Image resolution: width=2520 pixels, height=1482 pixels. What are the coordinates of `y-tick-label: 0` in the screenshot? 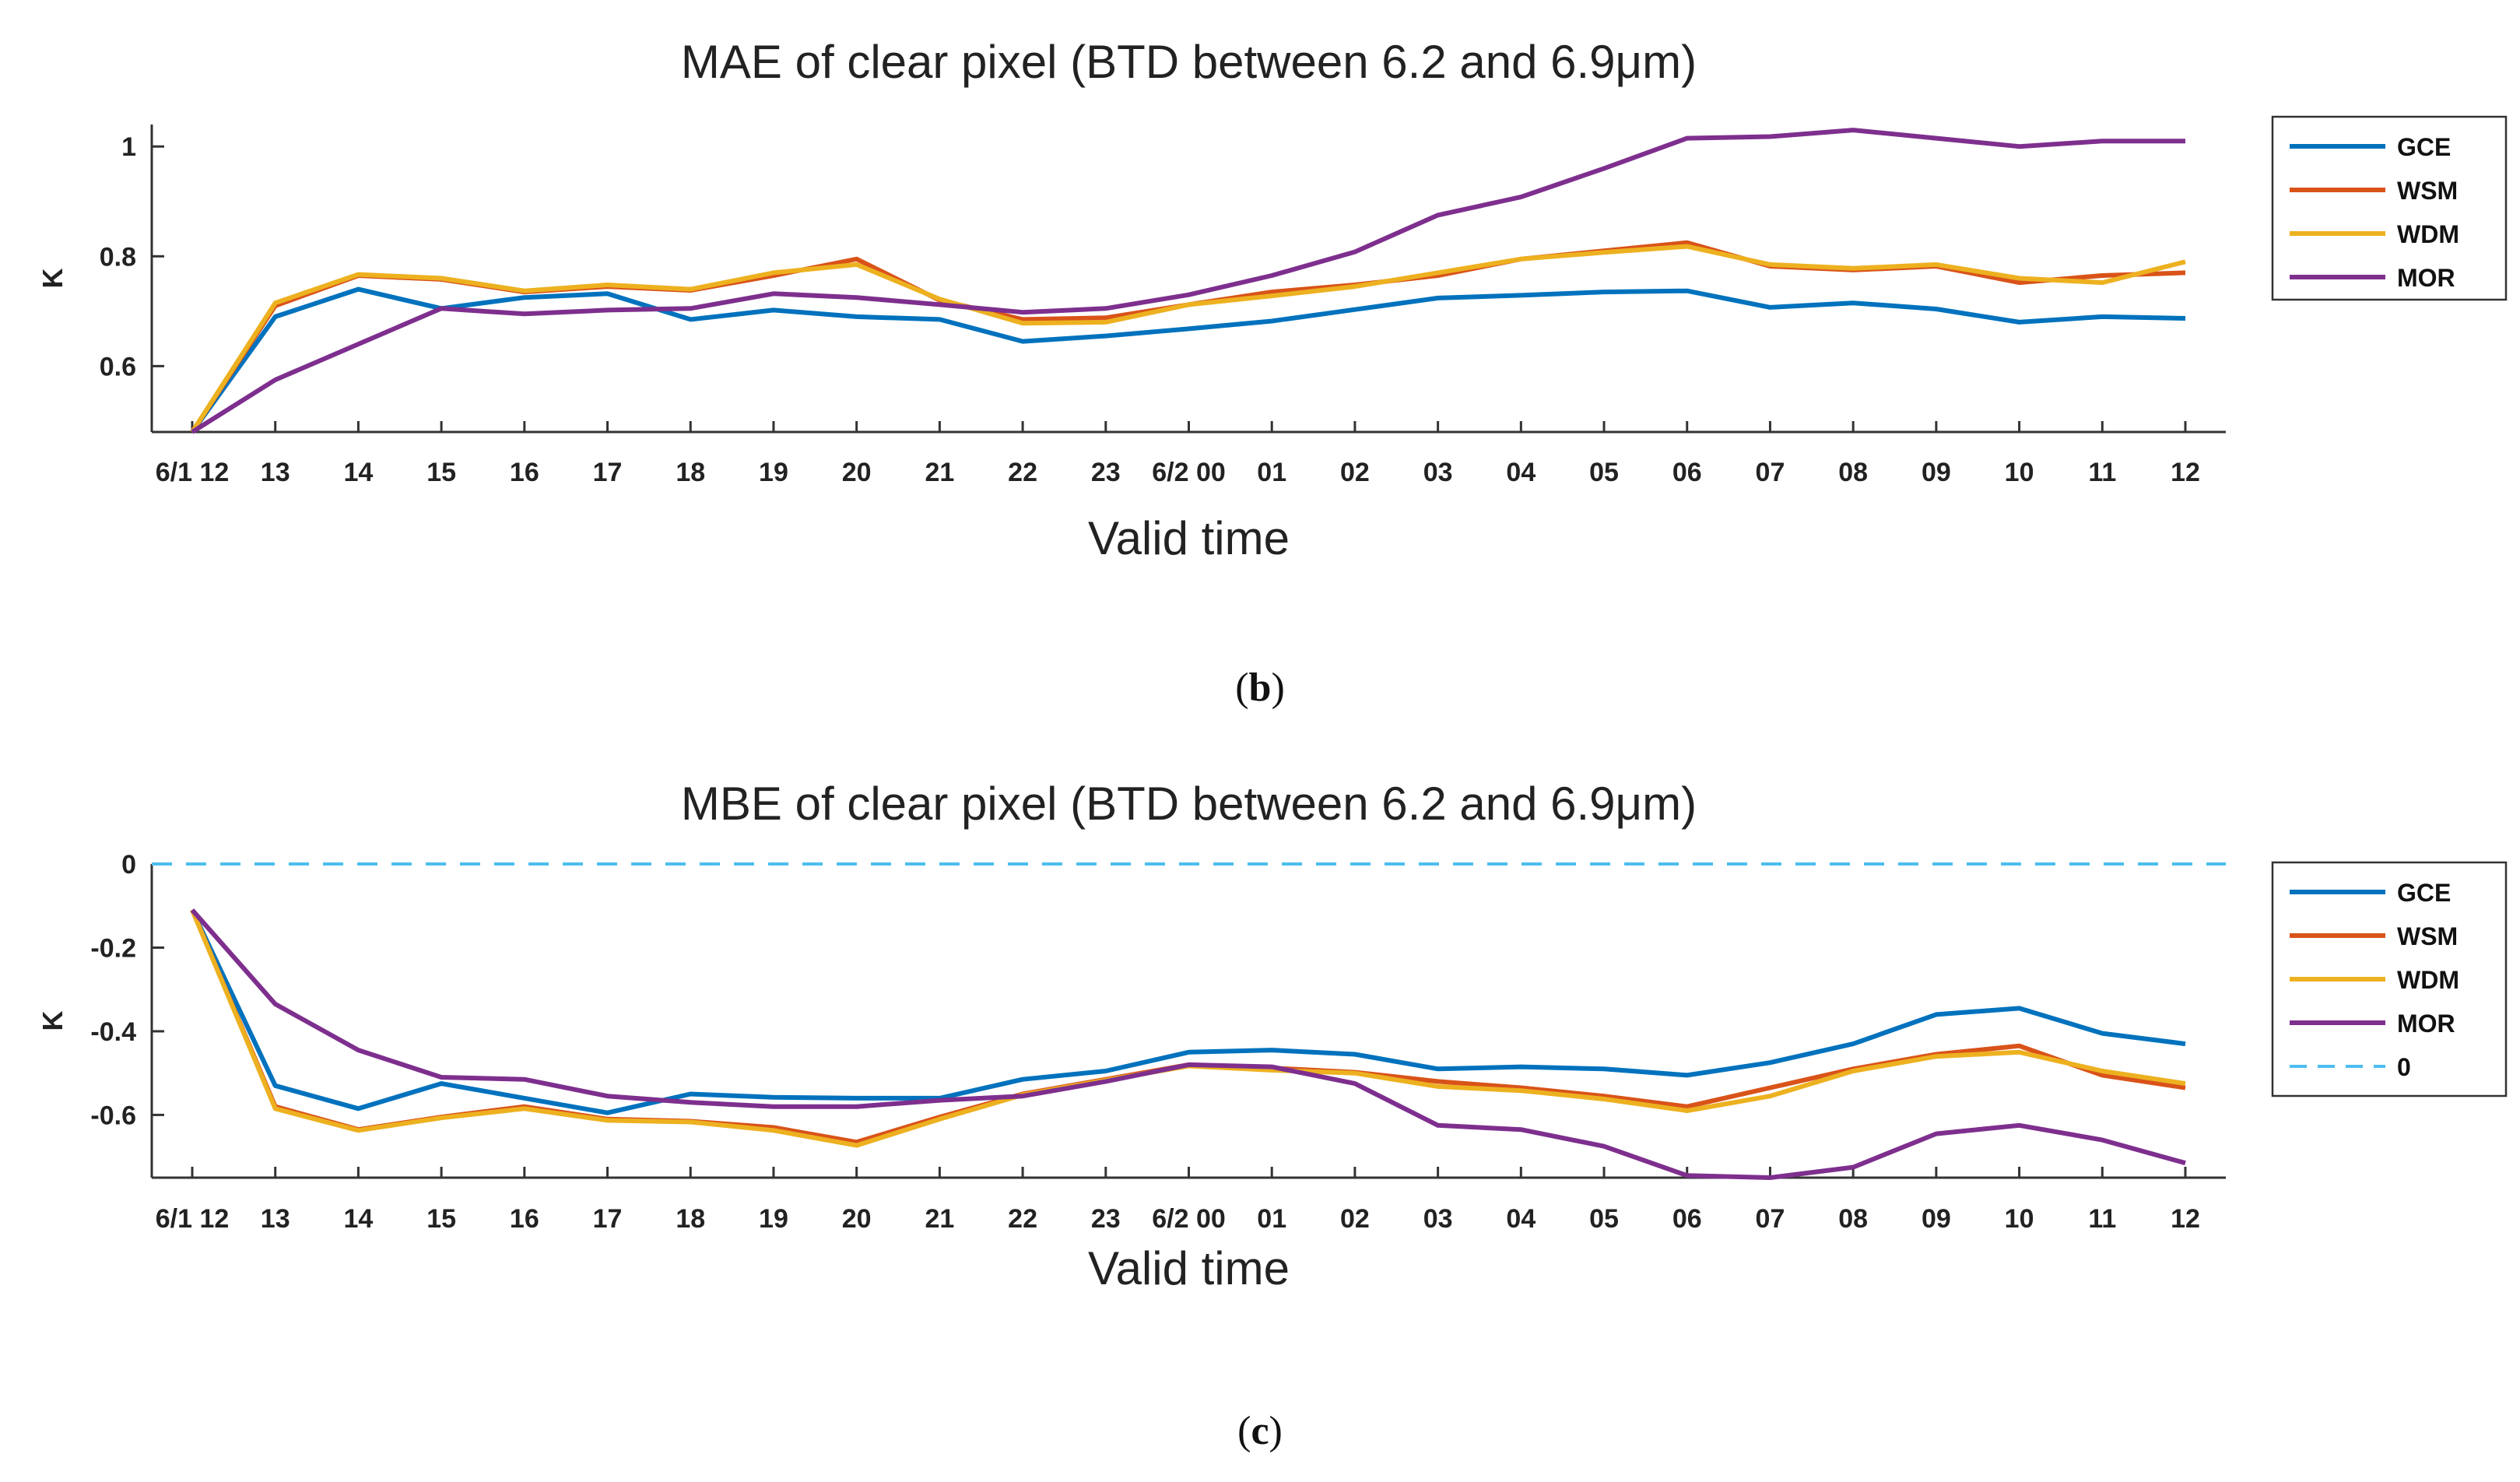 It's located at (128, 865).